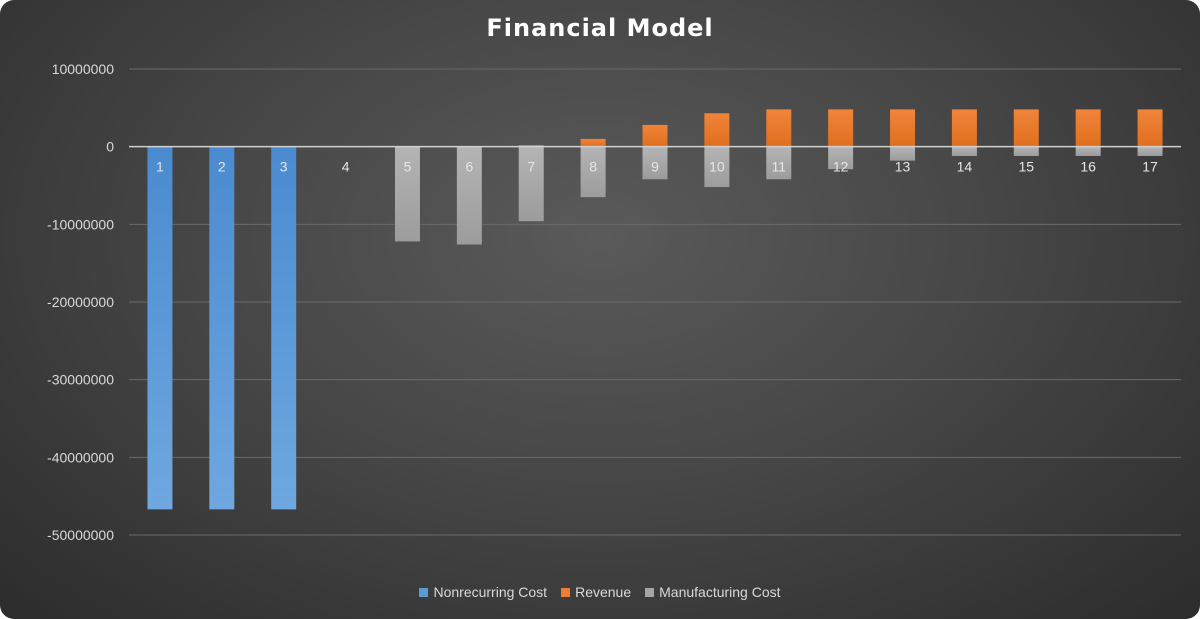 The width and height of the screenshot is (1200, 619). Describe the element at coordinates (600, 28) in the screenshot. I see `chart-title: Financial Model` at that location.